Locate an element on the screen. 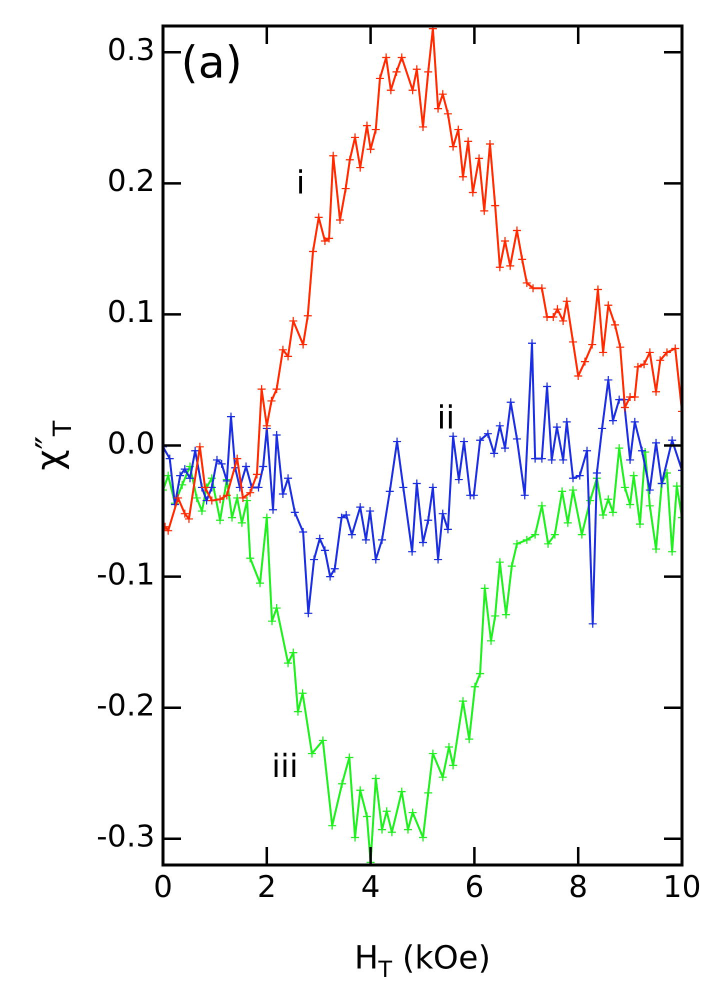  x-tick-label: 4 is located at coordinates (370, 887).